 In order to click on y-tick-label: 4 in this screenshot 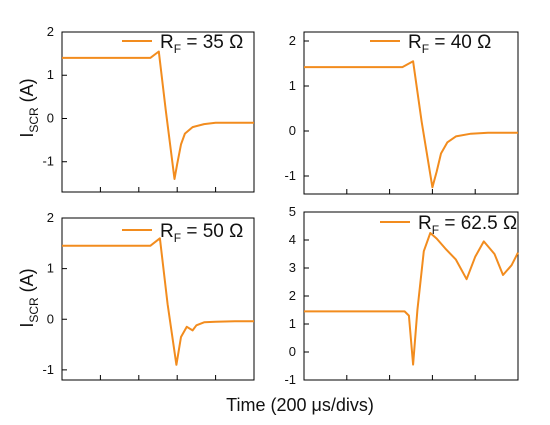, I will do `click(292, 239)`.